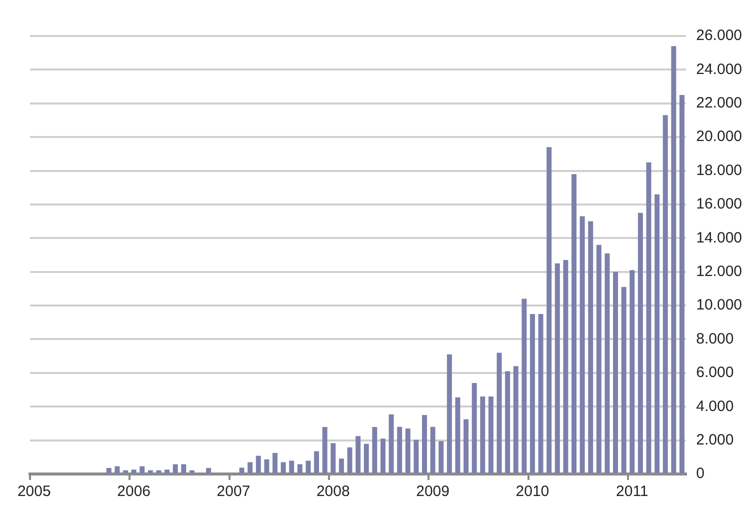  What do you see at coordinates (715, 339) in the screenshot?
I see `y-tick-label: 8.000` at bounding box center [715, 339].